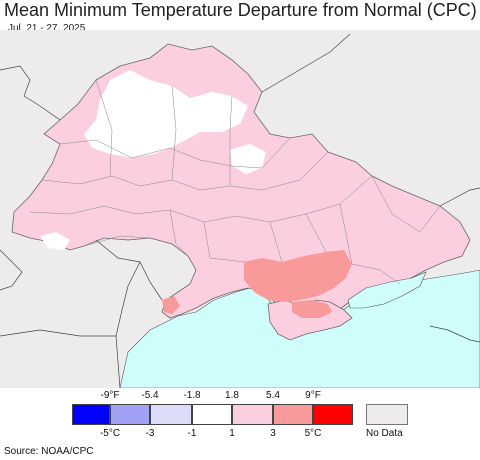 This screenshot has height=460, width=480. I want to click on legend-nodata-swatch, so click(387, 414).